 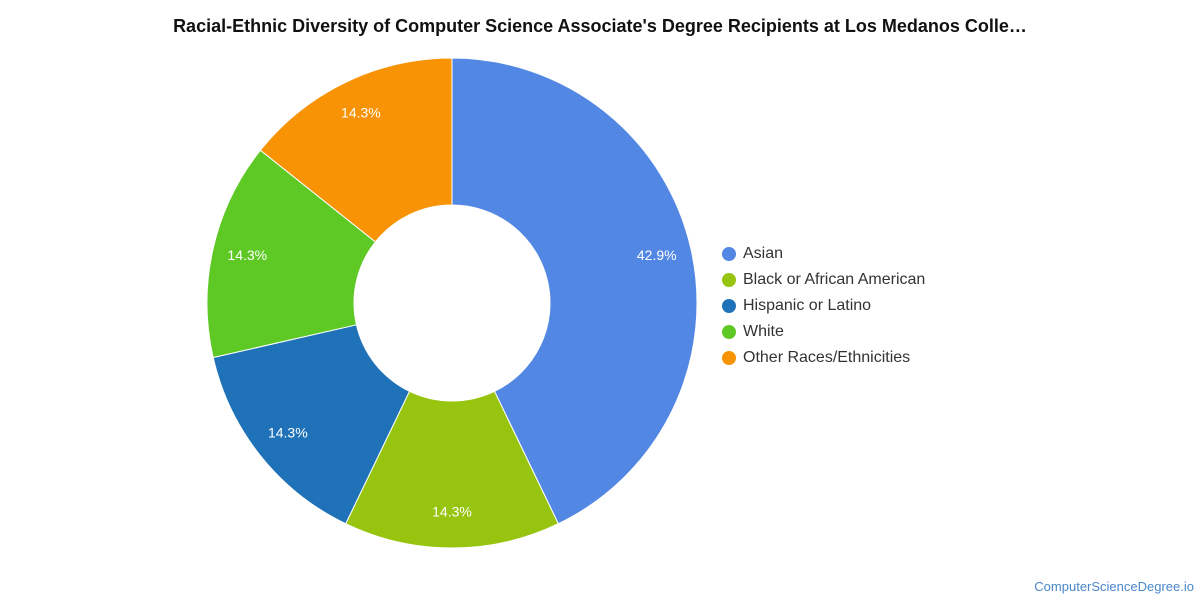 I want to click on legend-item: White, so click(x=823, y=332).